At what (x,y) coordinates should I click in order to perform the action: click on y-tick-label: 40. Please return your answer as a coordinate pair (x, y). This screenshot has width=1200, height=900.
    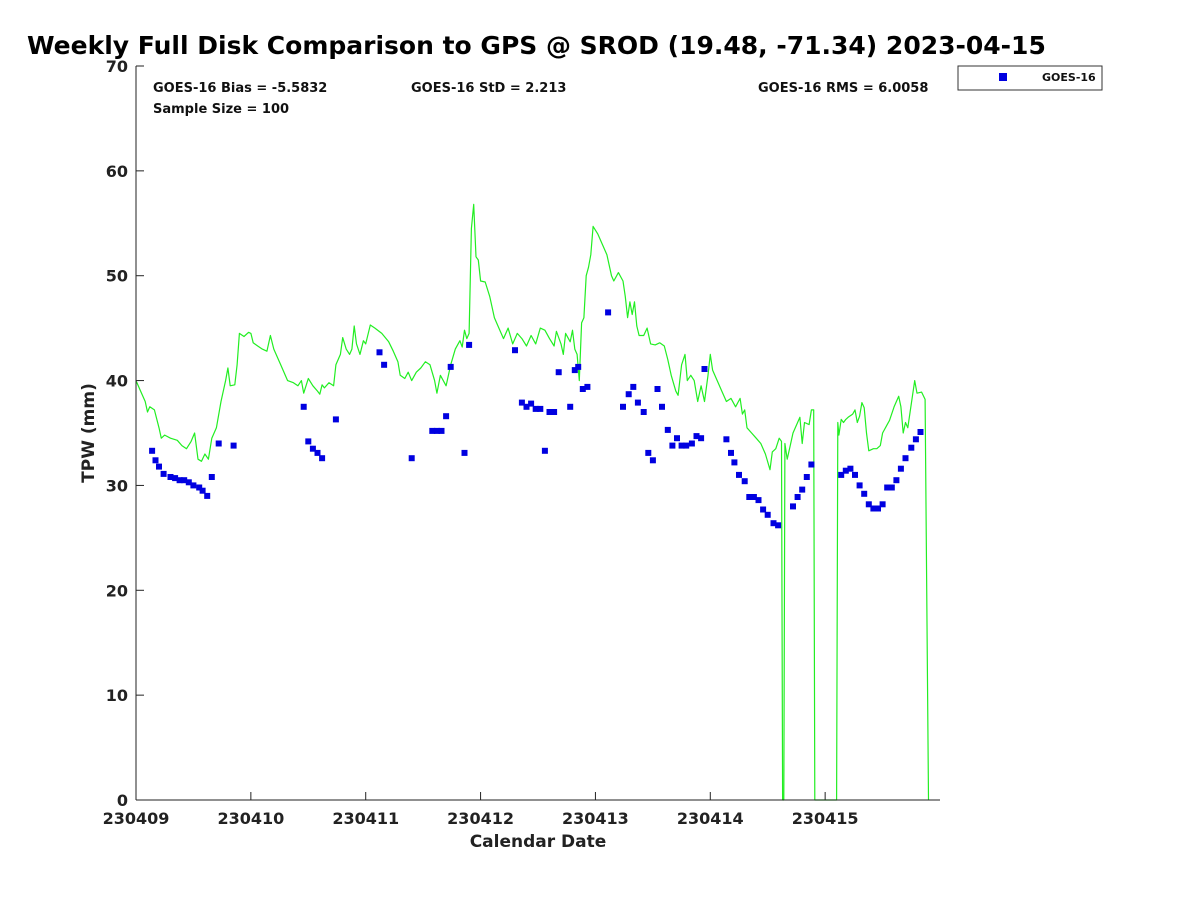
    Looking at the image, I should click on (117, 381).